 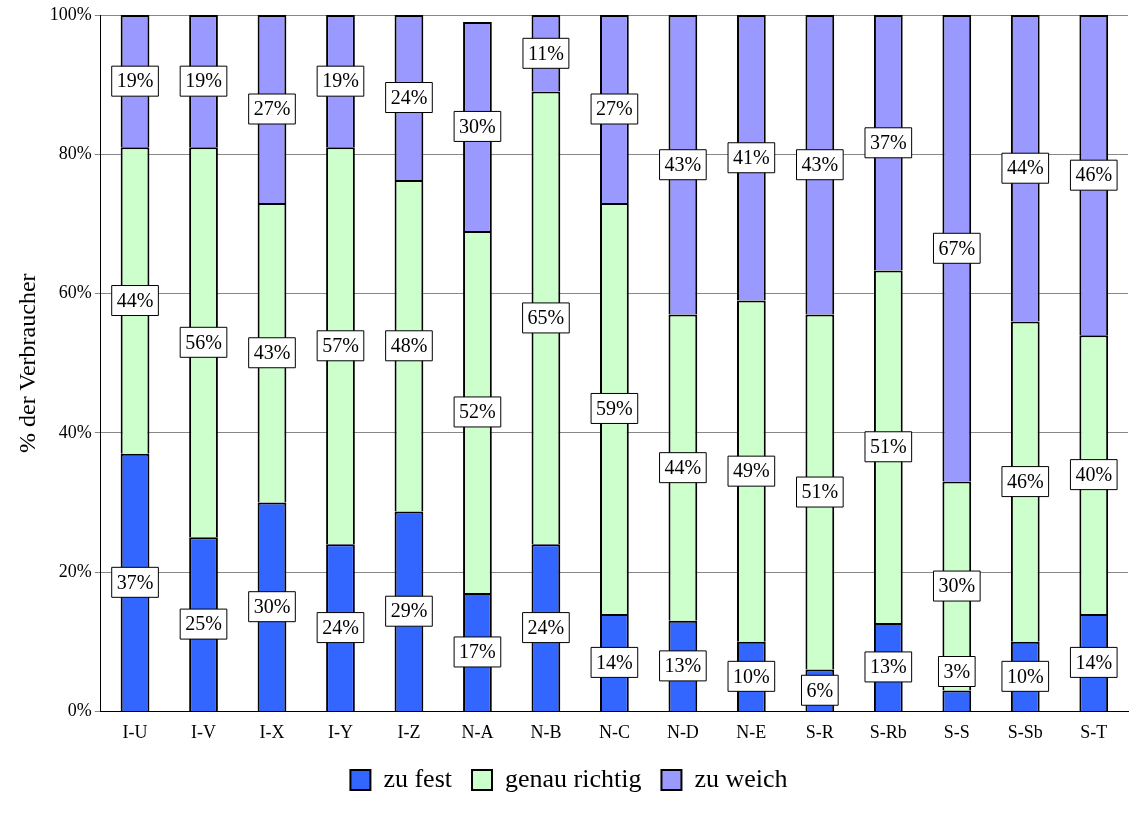 I want to click on x-tick-label: S-Sb, so click(x=1025, y=731).